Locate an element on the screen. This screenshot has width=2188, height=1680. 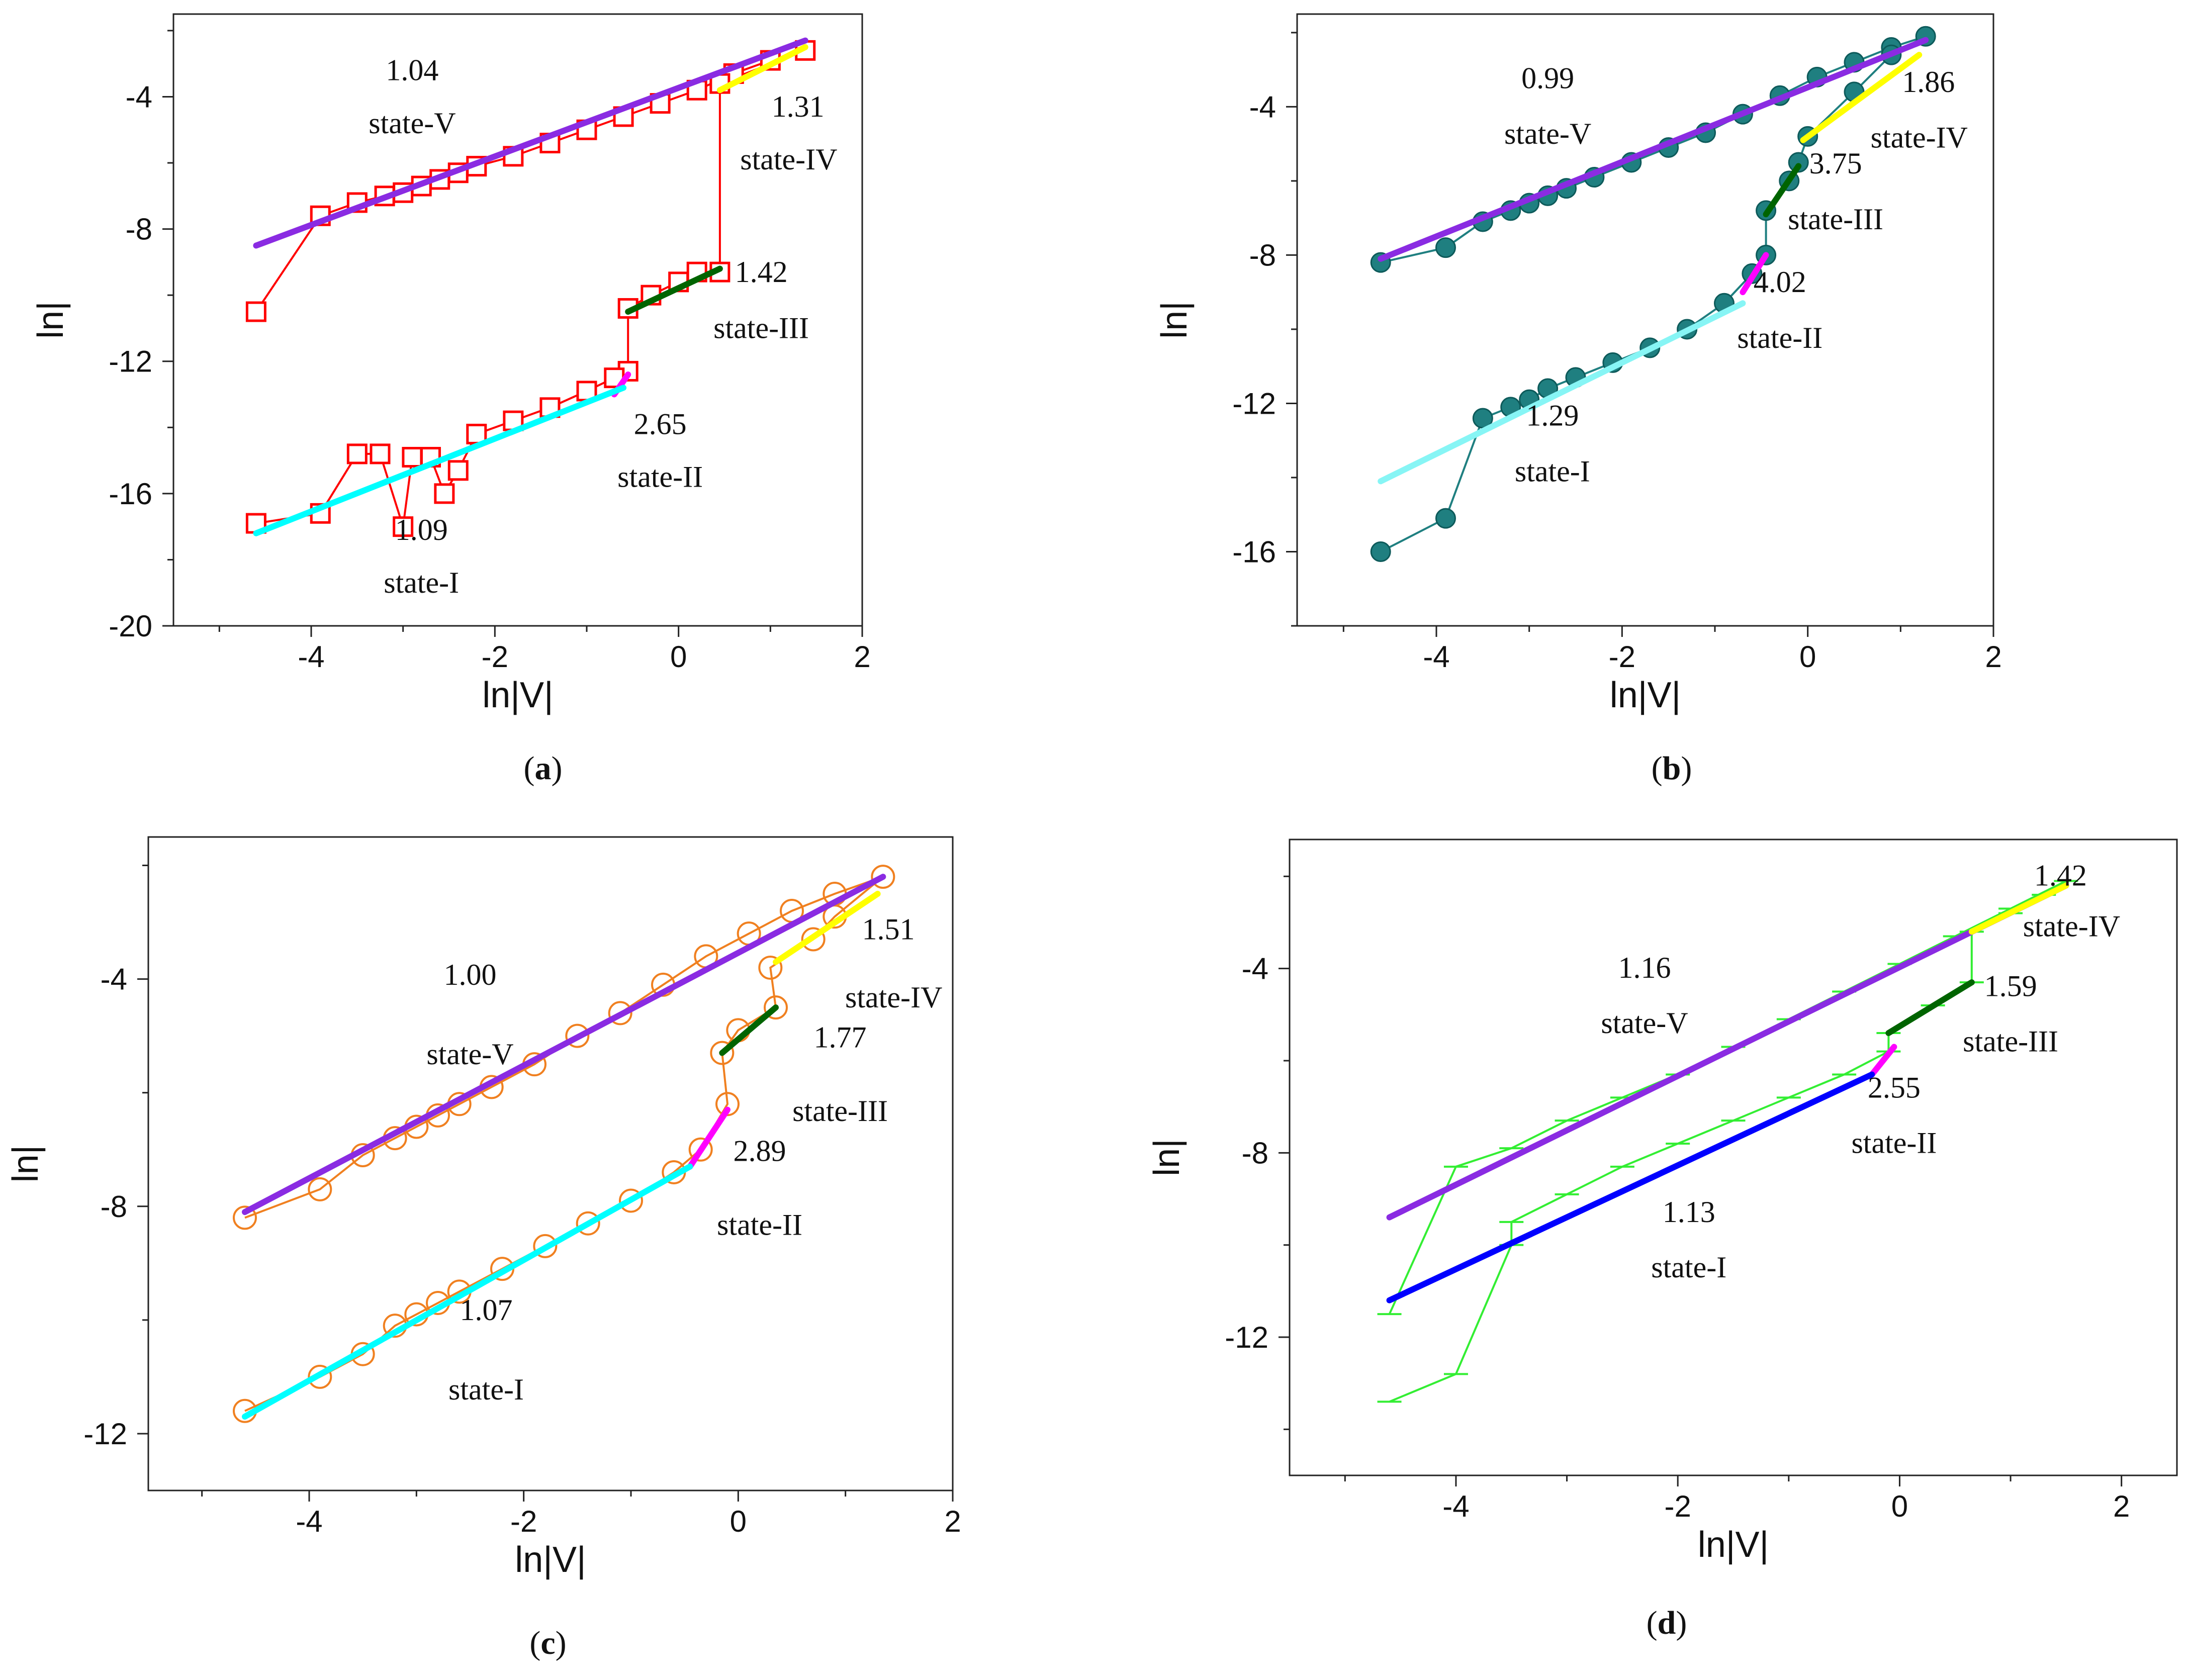
slope-label: 0.99 is located at coordinates (1548, 78).